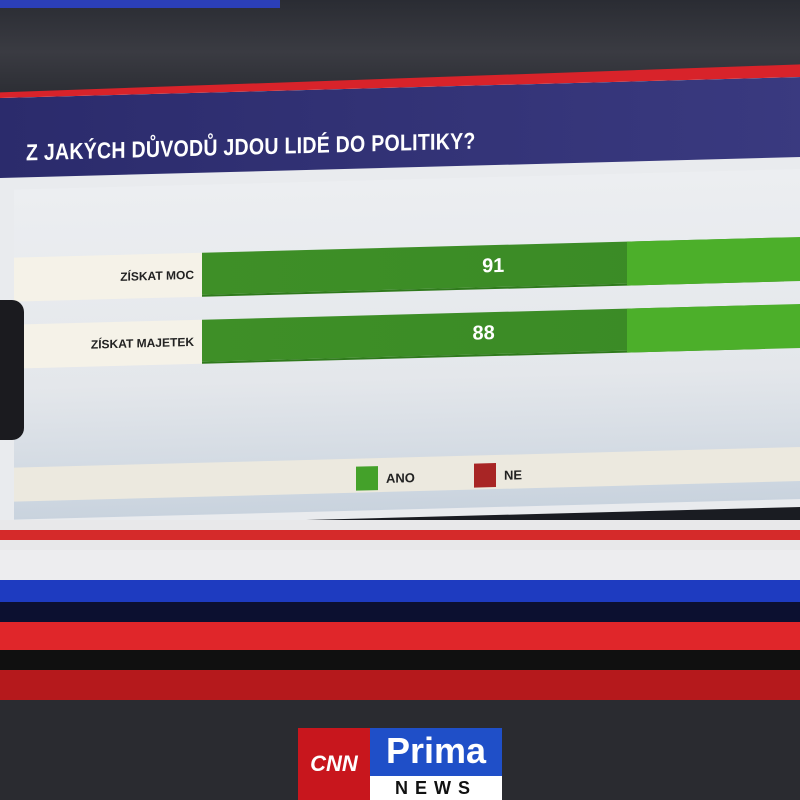 The width and height of the screenshot is (800, 800). I want to click on channel-logo: CNN Prima NEWS, so click(400, 764).